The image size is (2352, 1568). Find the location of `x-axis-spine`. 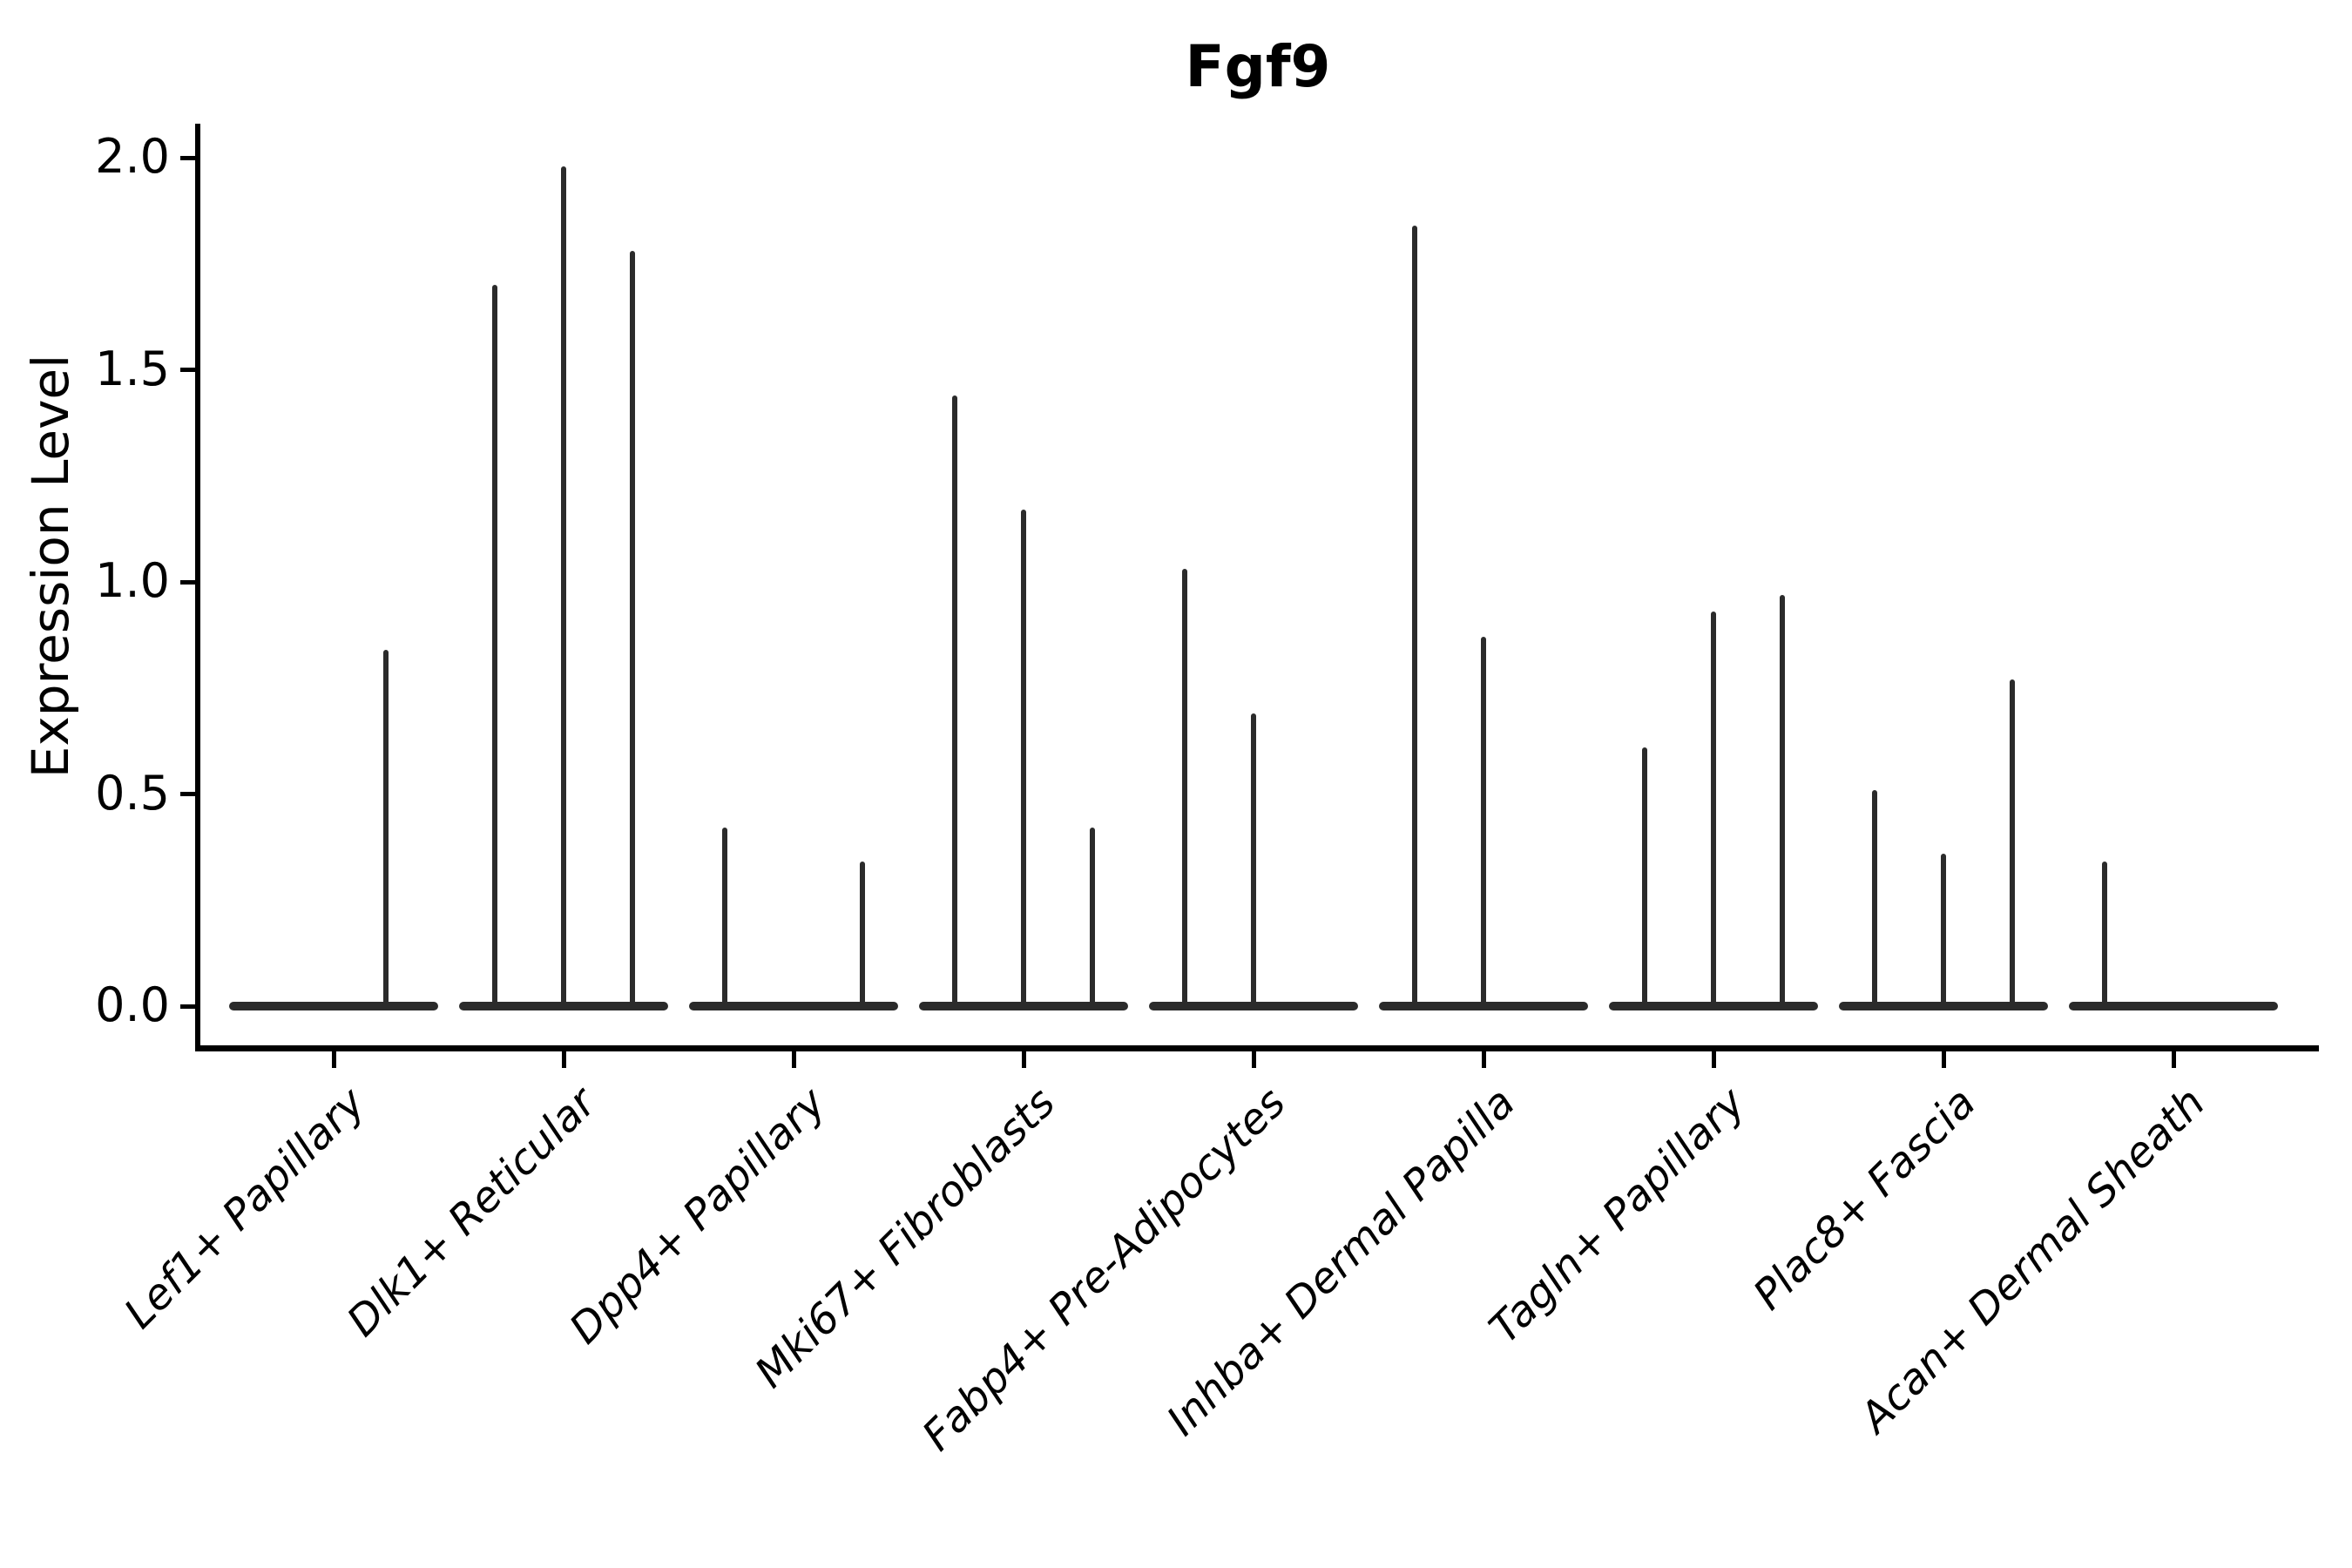

x-axis-spine is located at coordinates (1257, 1048).